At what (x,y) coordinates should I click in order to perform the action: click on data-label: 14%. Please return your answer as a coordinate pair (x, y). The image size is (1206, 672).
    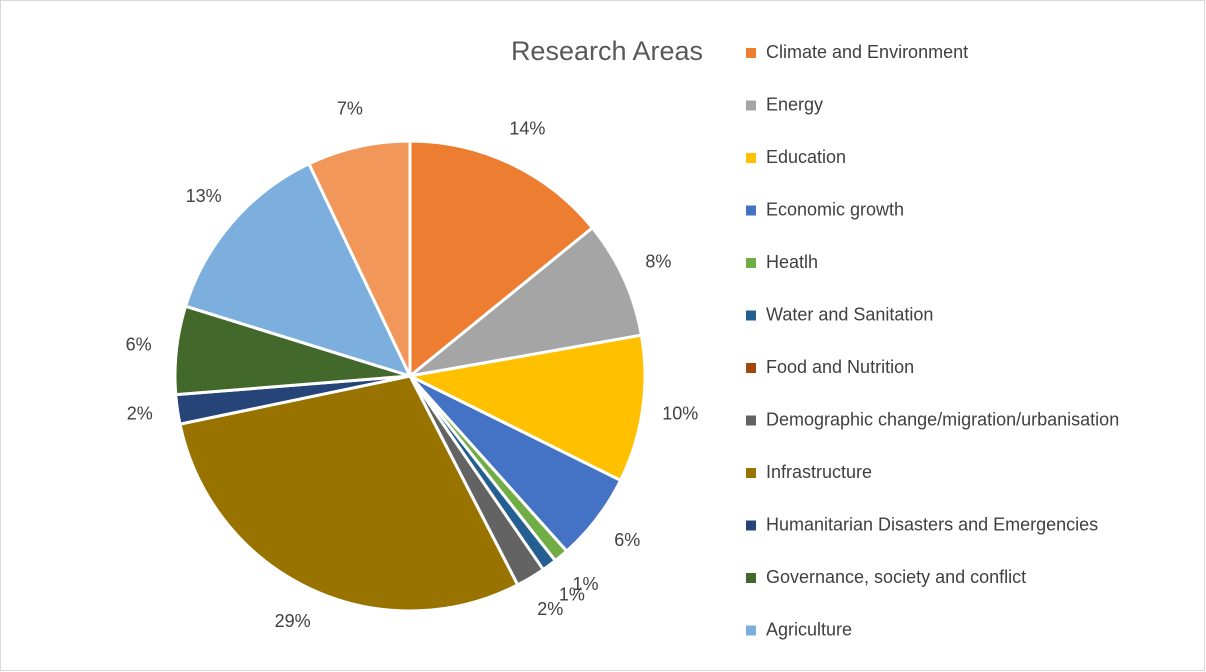
    Looking at the image, I should click on (527, 128).